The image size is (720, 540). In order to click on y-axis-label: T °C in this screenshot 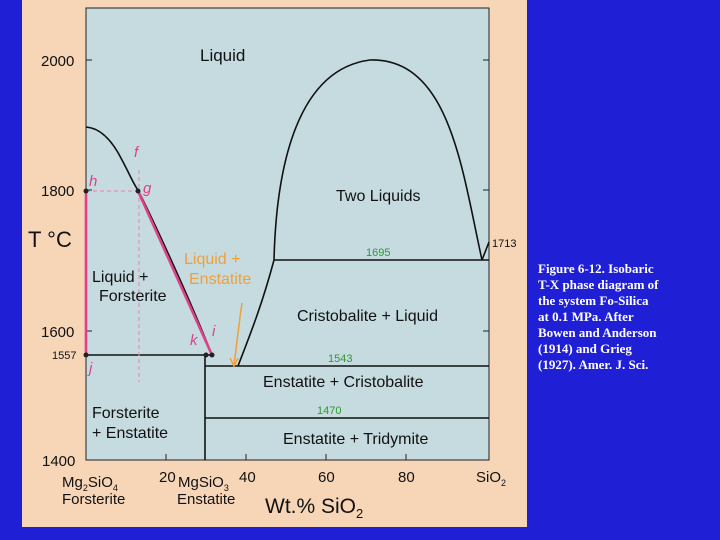, I will do `click(50, 239)`.